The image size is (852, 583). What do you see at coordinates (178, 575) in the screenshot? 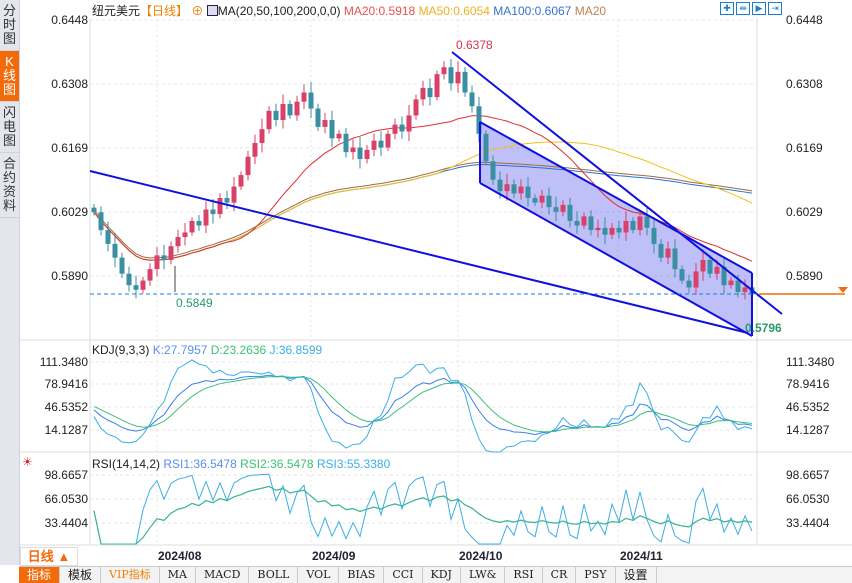
I see `tab-ma: MA` at bounding box center [178, 575].